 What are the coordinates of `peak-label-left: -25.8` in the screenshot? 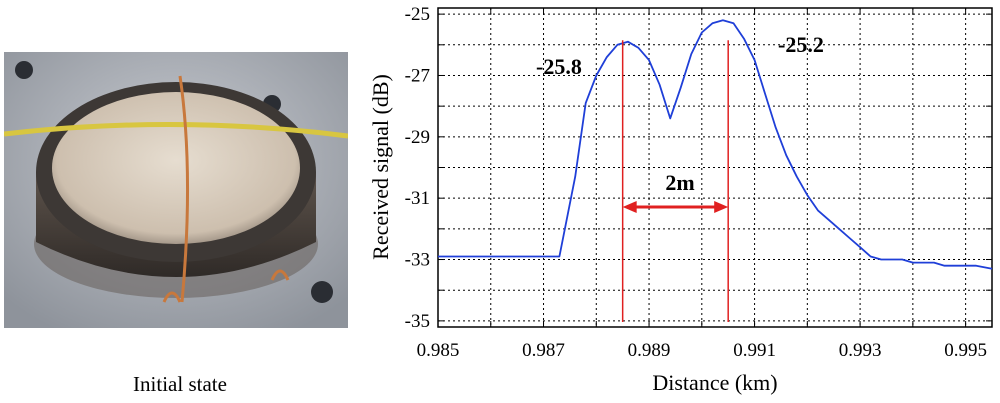 It's located at (559, 66).